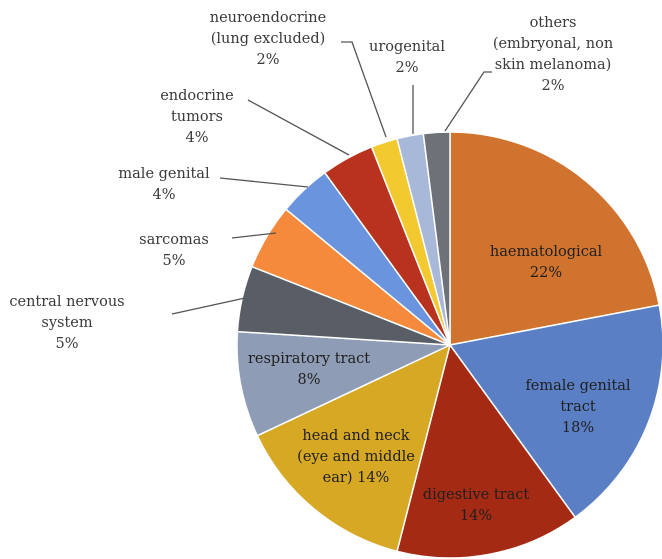  What do you see at coordinates (546, 252) in the screenshot?
I see `slice-label-line: haematological` at bounding box center [546, 252].